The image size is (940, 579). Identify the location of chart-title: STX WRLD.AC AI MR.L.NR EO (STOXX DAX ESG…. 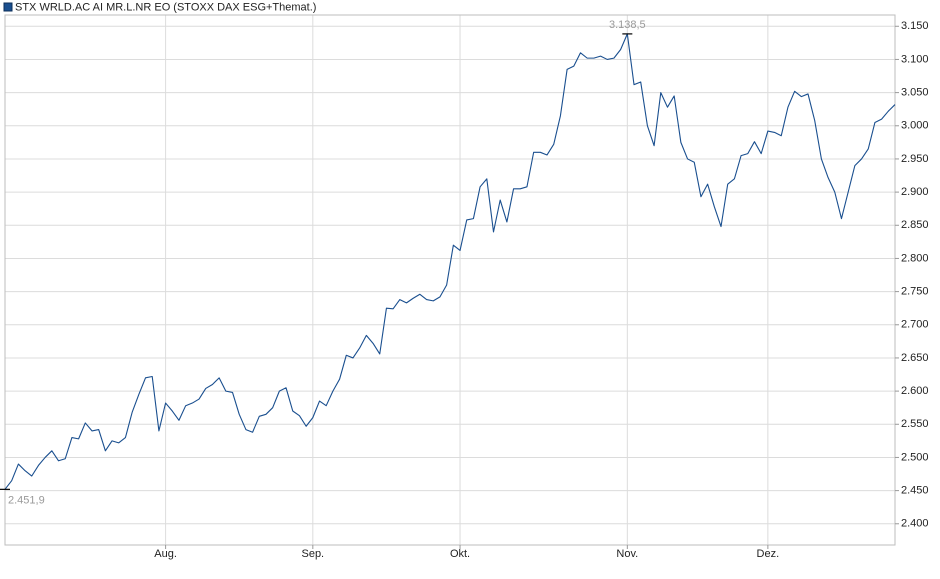
(165, 7).